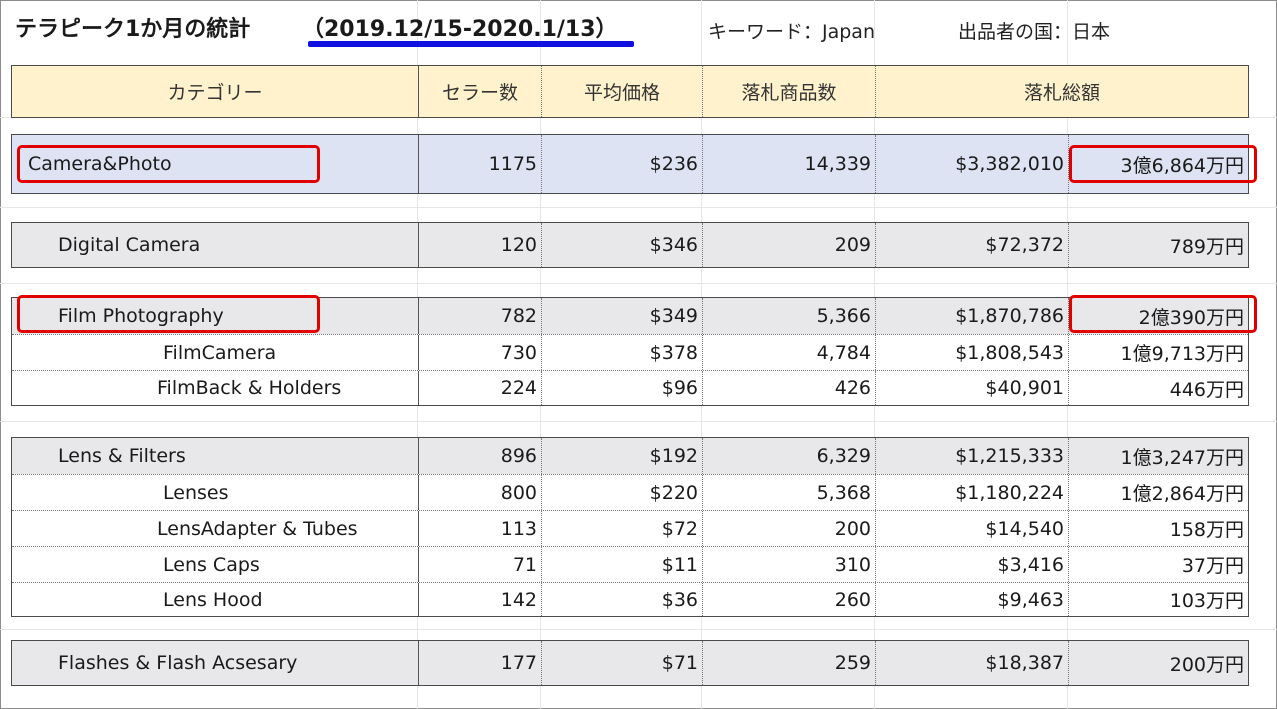 The width and height of the screenshot is (1277, 709). Describe the element at coordinates (971, 164) in the screenshot. I see `total-usd-cell: $3,382,010` at that location.